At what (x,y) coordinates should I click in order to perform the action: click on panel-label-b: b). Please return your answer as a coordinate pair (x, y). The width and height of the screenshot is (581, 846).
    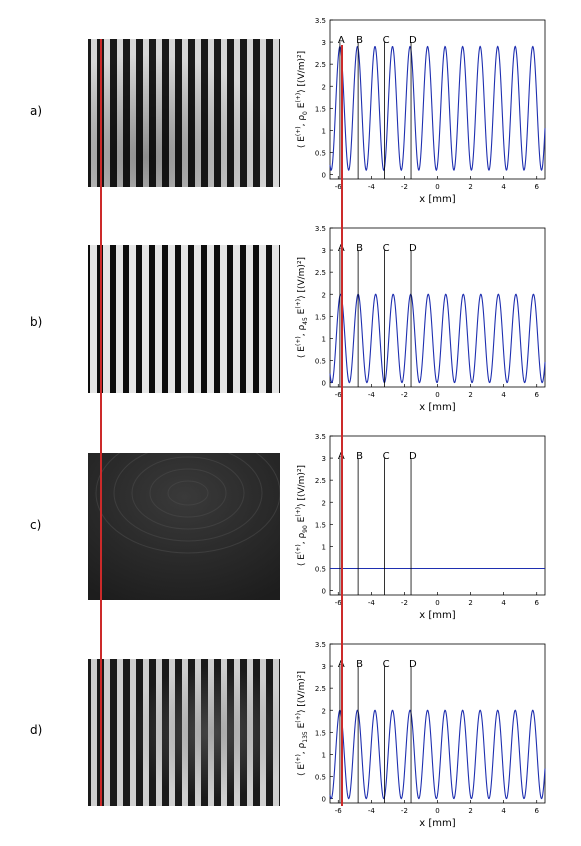
    Looking at the image, I should click on (36, 322).